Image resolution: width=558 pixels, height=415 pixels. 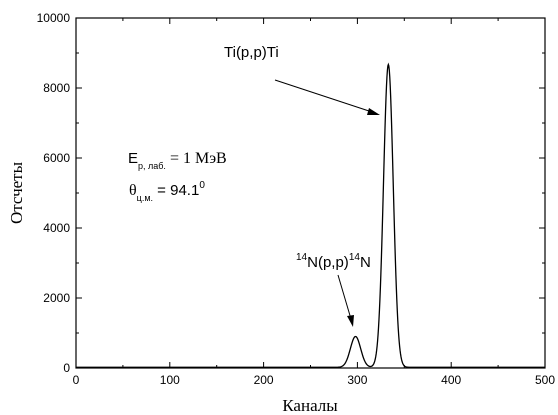 What do you see at coordinates (202, 185) in the screenshot?
I see `theta-sup: 0` at bounding box center [202, 185].